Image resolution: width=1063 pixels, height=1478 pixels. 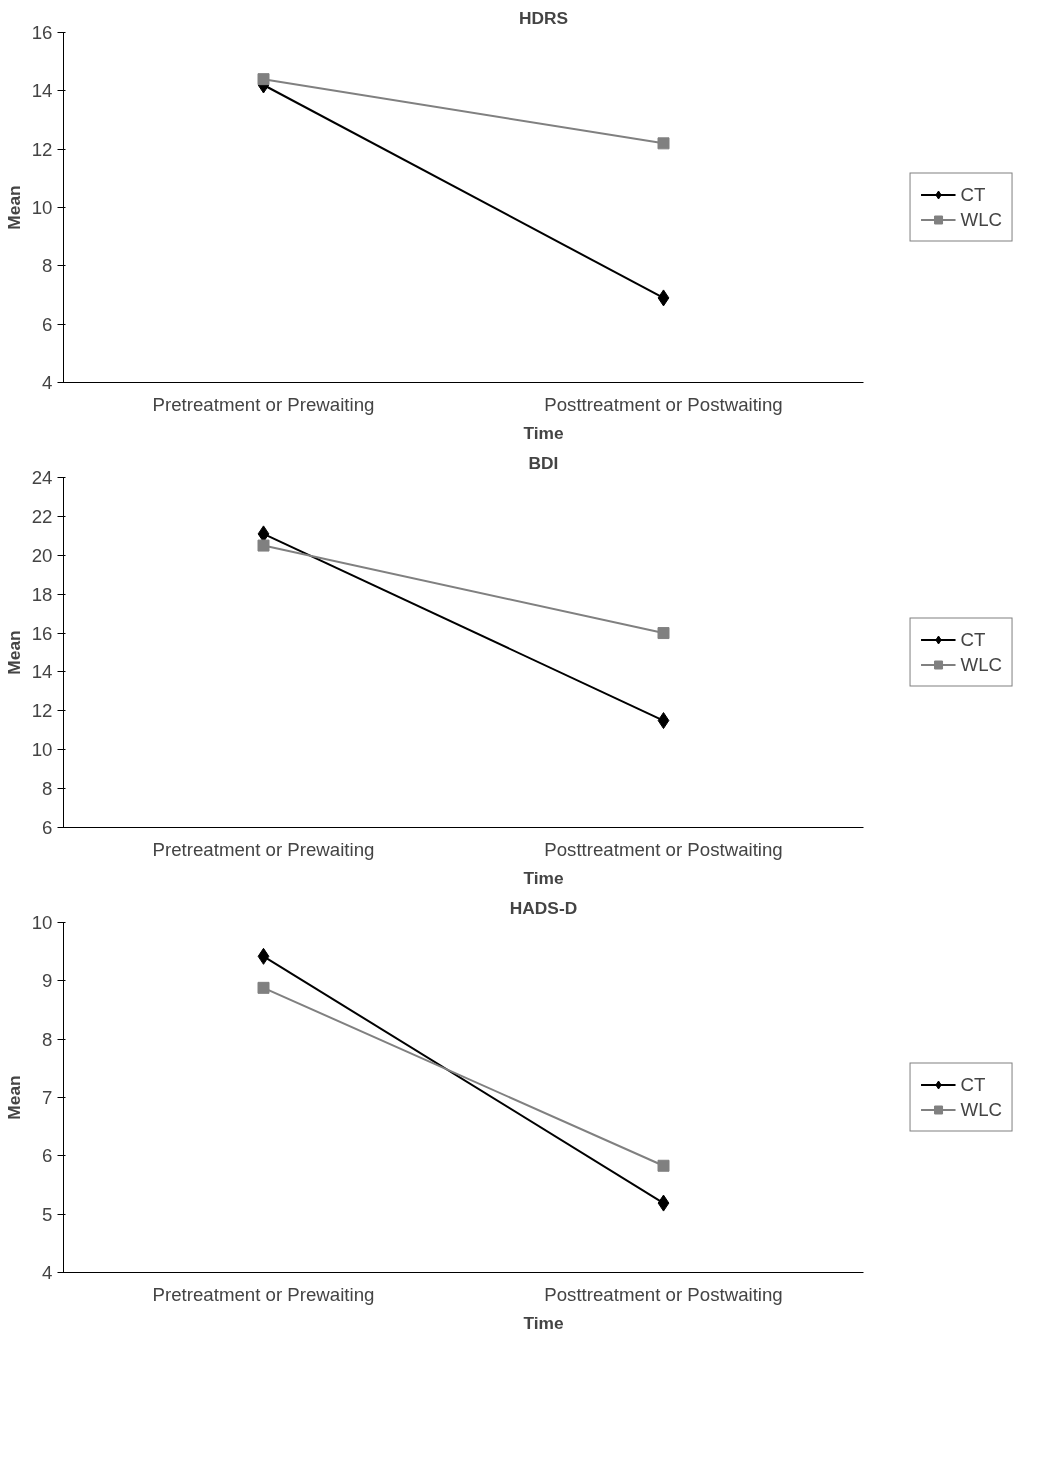 I want to click on chart-title: BDI, so click(x=543, y=462).